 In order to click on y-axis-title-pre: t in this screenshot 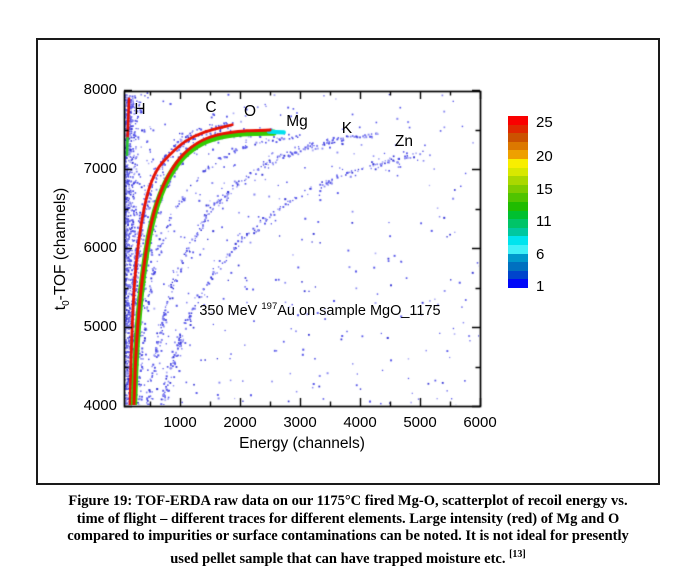, I will do `click(60, 308)`.